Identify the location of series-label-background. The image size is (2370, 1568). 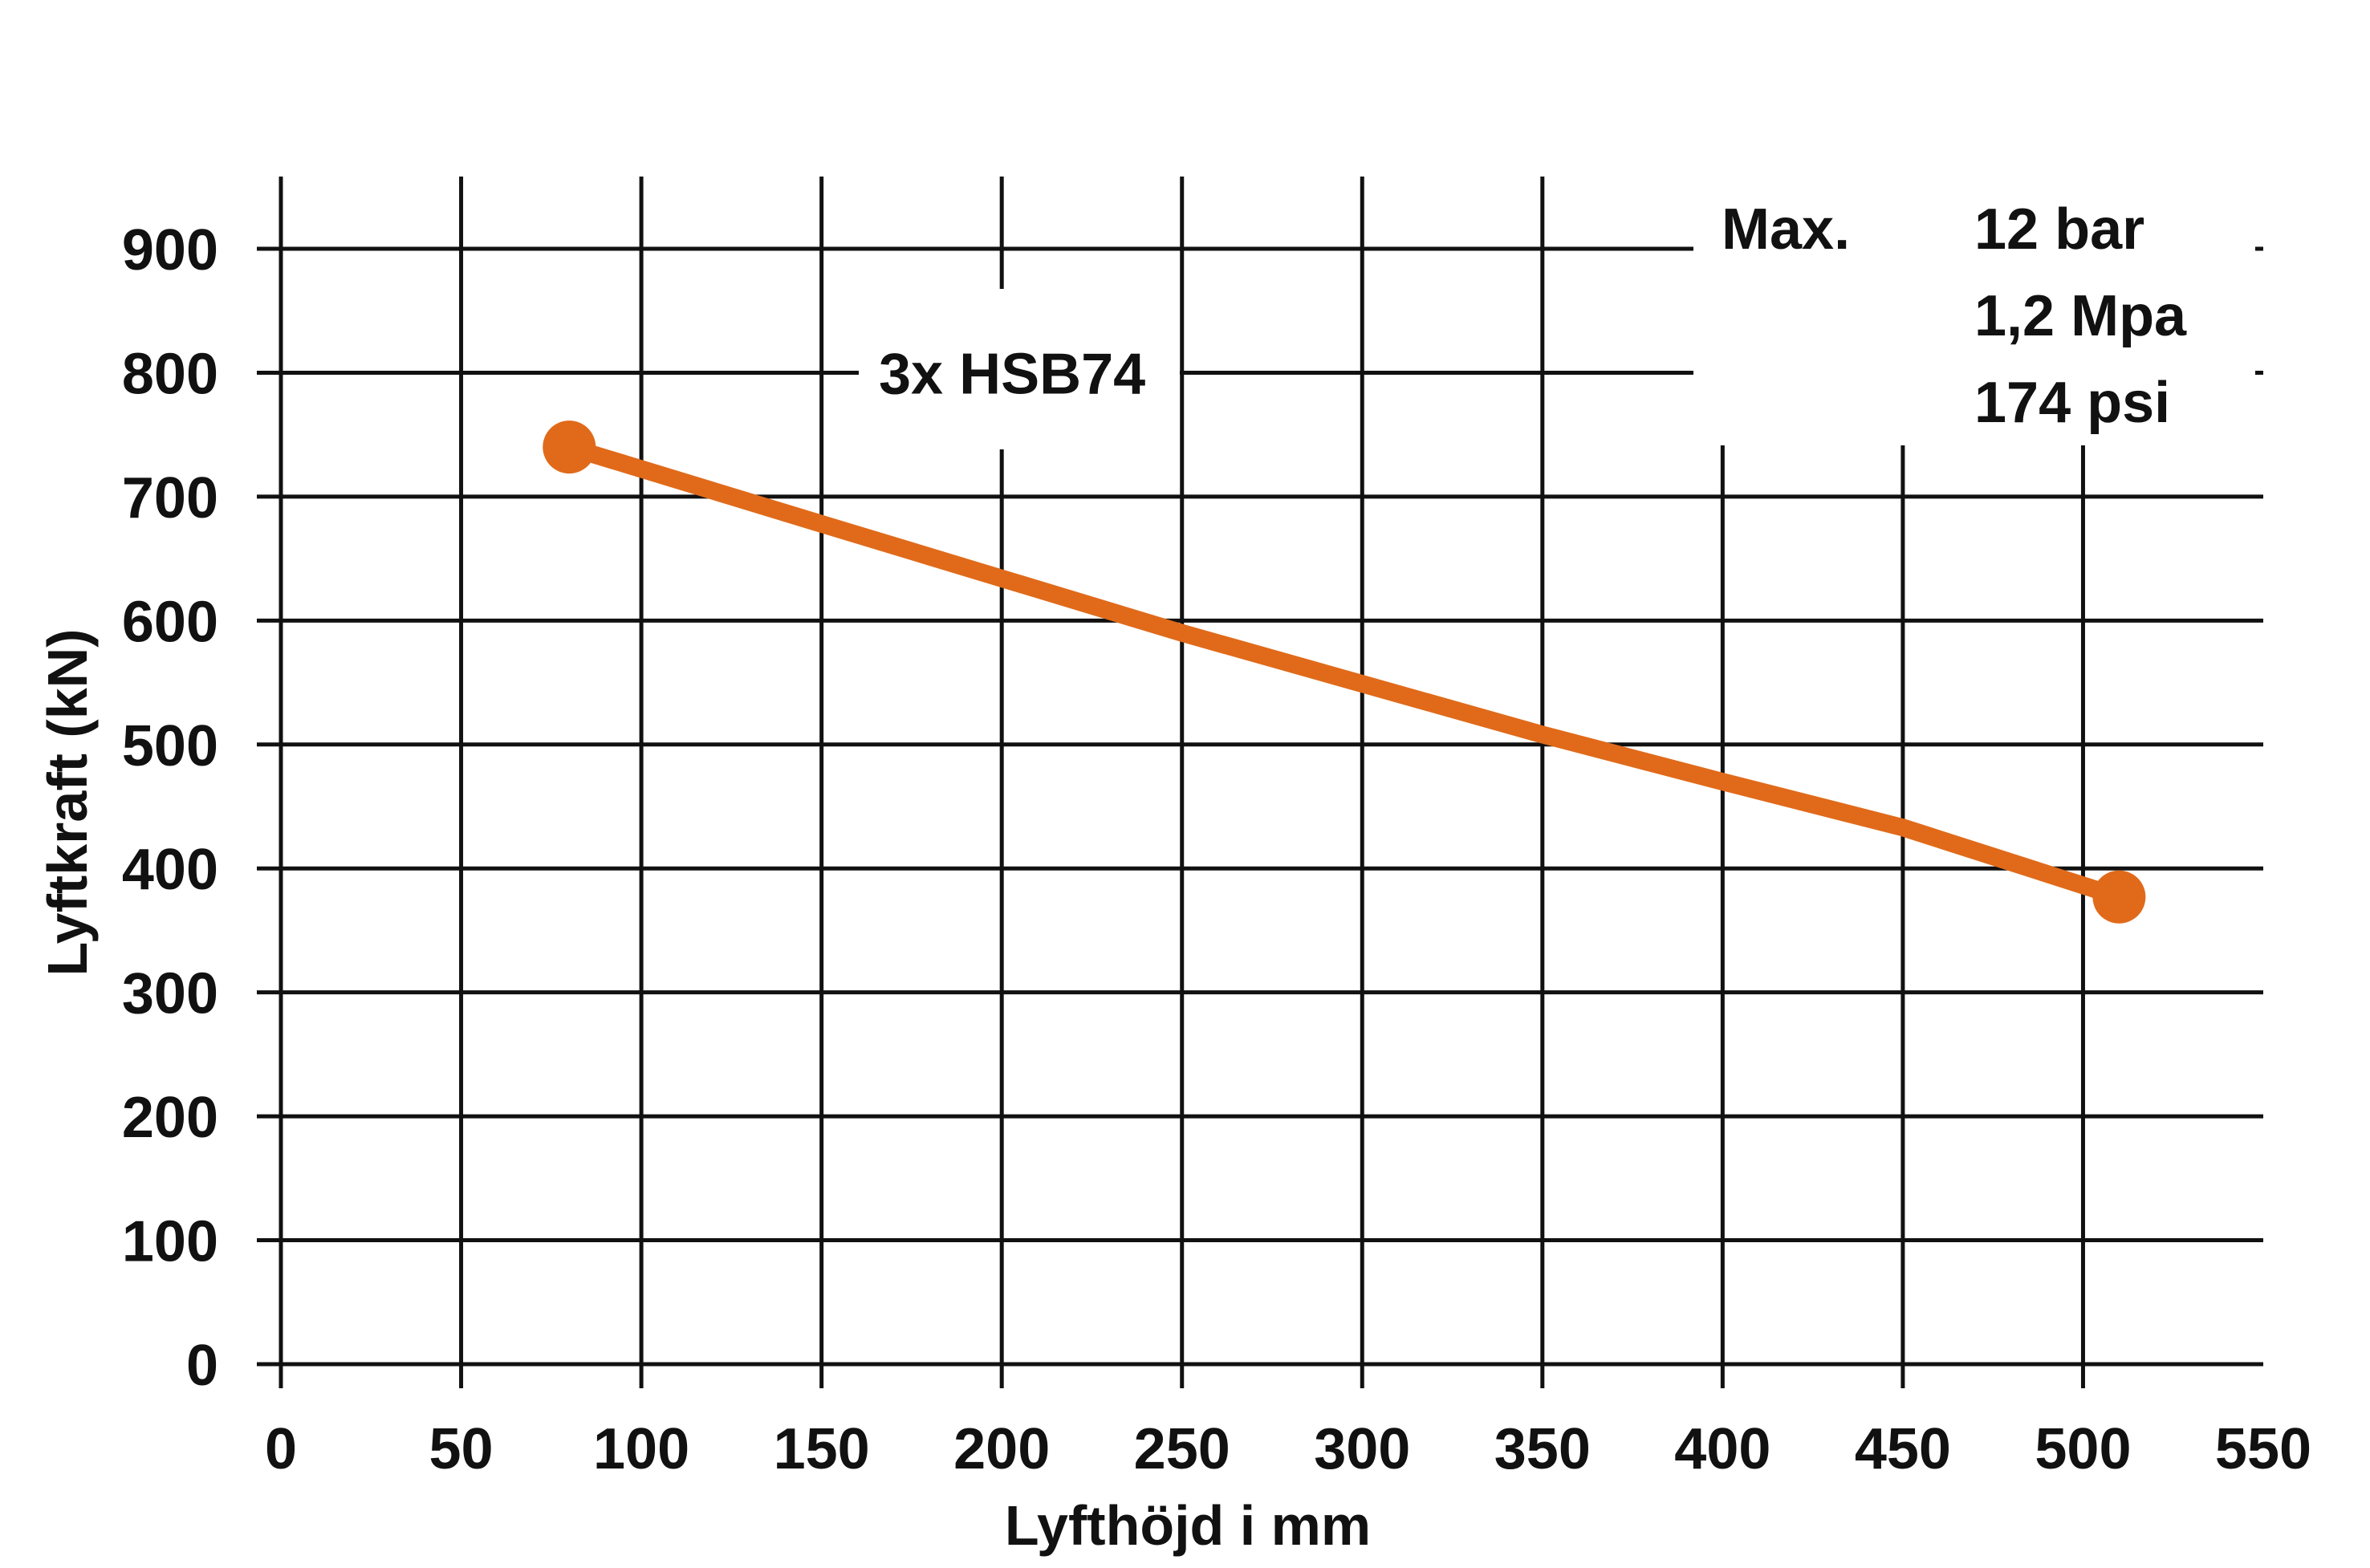
(1019, 369).